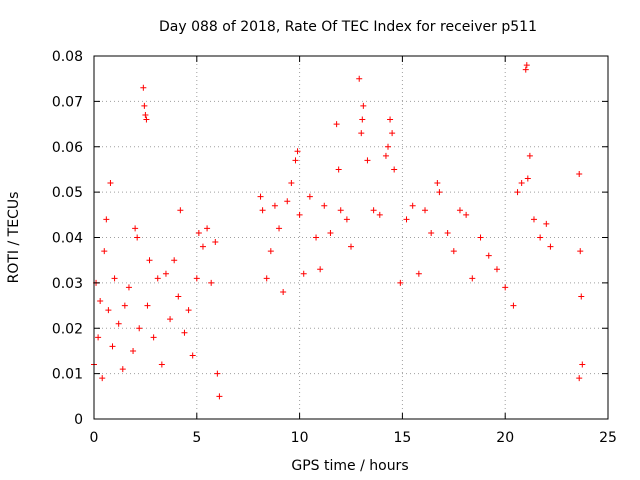  Describe the element at coordinates (67, 148) in the screenshot. I see `y-tick-label: 0.06` at that location.